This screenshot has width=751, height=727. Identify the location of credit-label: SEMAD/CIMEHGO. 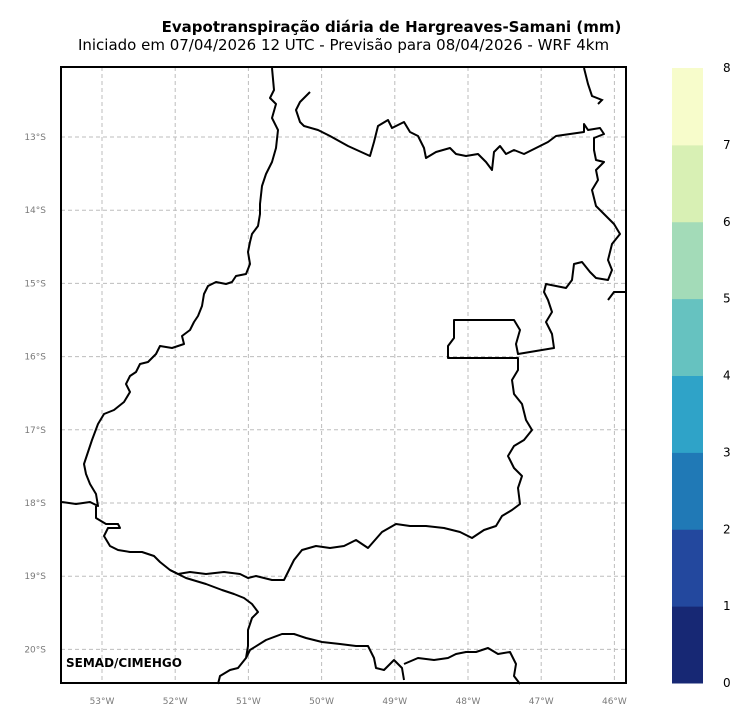
(124, 663).